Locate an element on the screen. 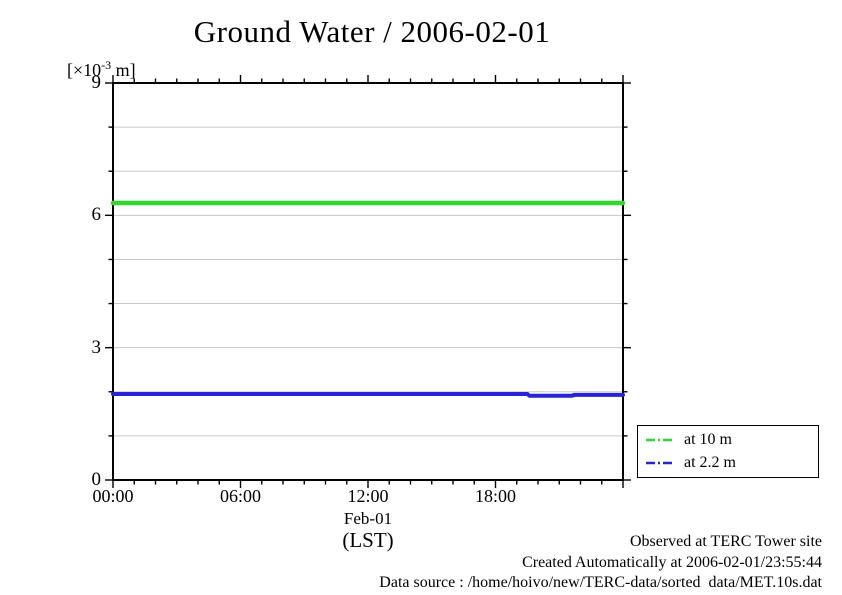 This screenshot has height=595, width=842. y-tick-label: 0 is located at coordinates (96, 479).